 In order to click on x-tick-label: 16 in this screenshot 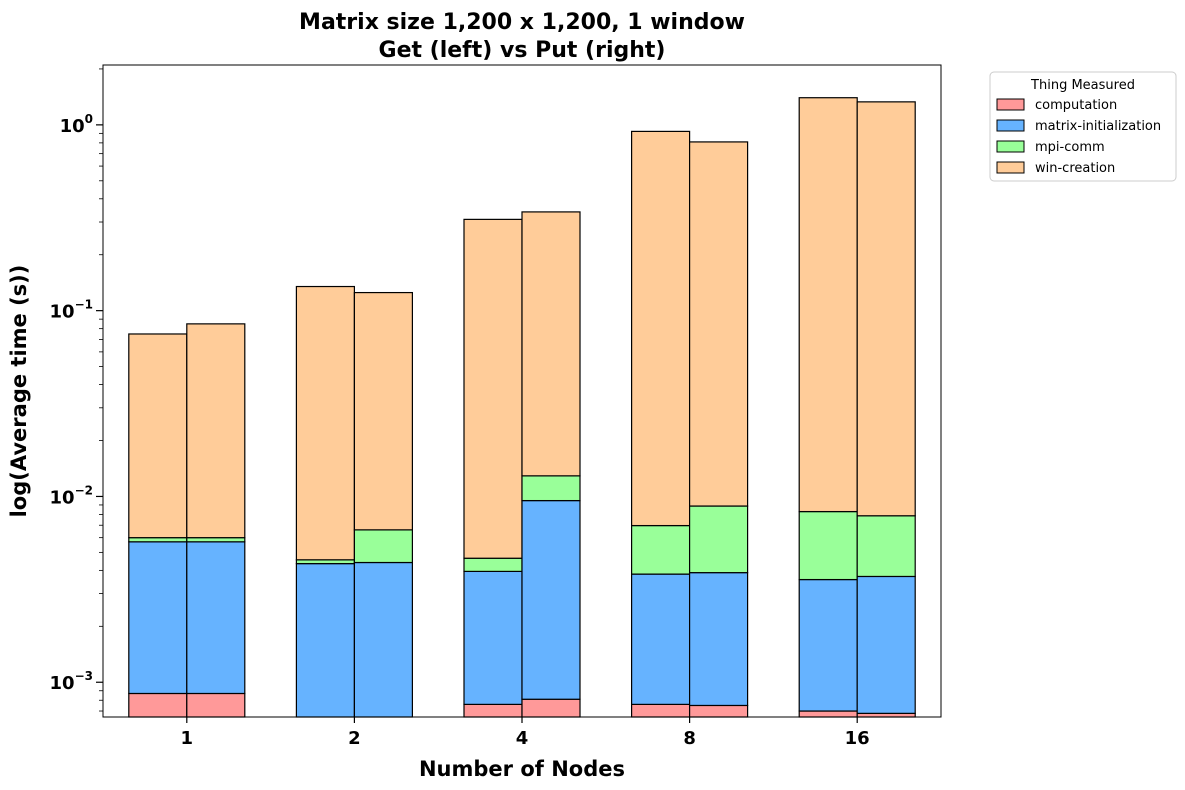, I will do `click(857, 738)`.